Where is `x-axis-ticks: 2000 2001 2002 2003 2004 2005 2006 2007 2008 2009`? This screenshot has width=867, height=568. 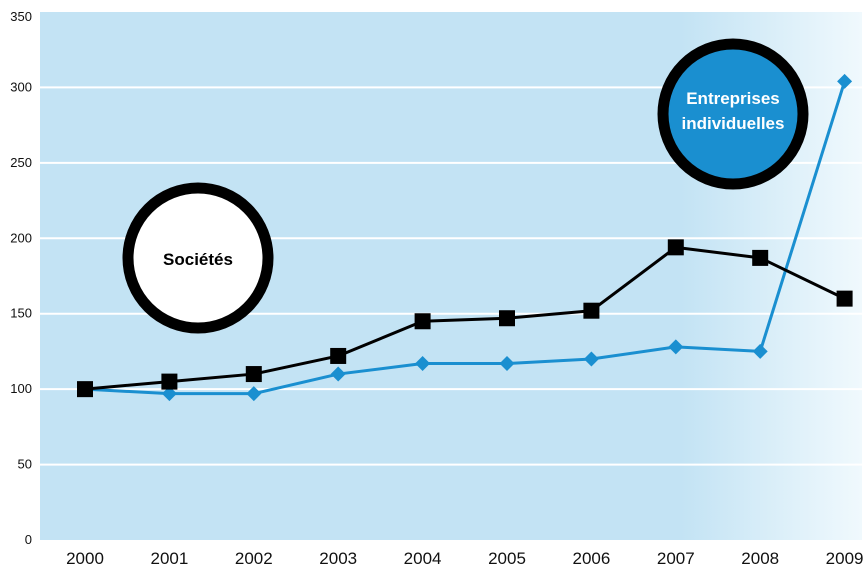 x-axis-ticks: 2000 2001 2002 2003 2004 2005 2006 2007 2008 2009 is located at coordinates (464, 558).